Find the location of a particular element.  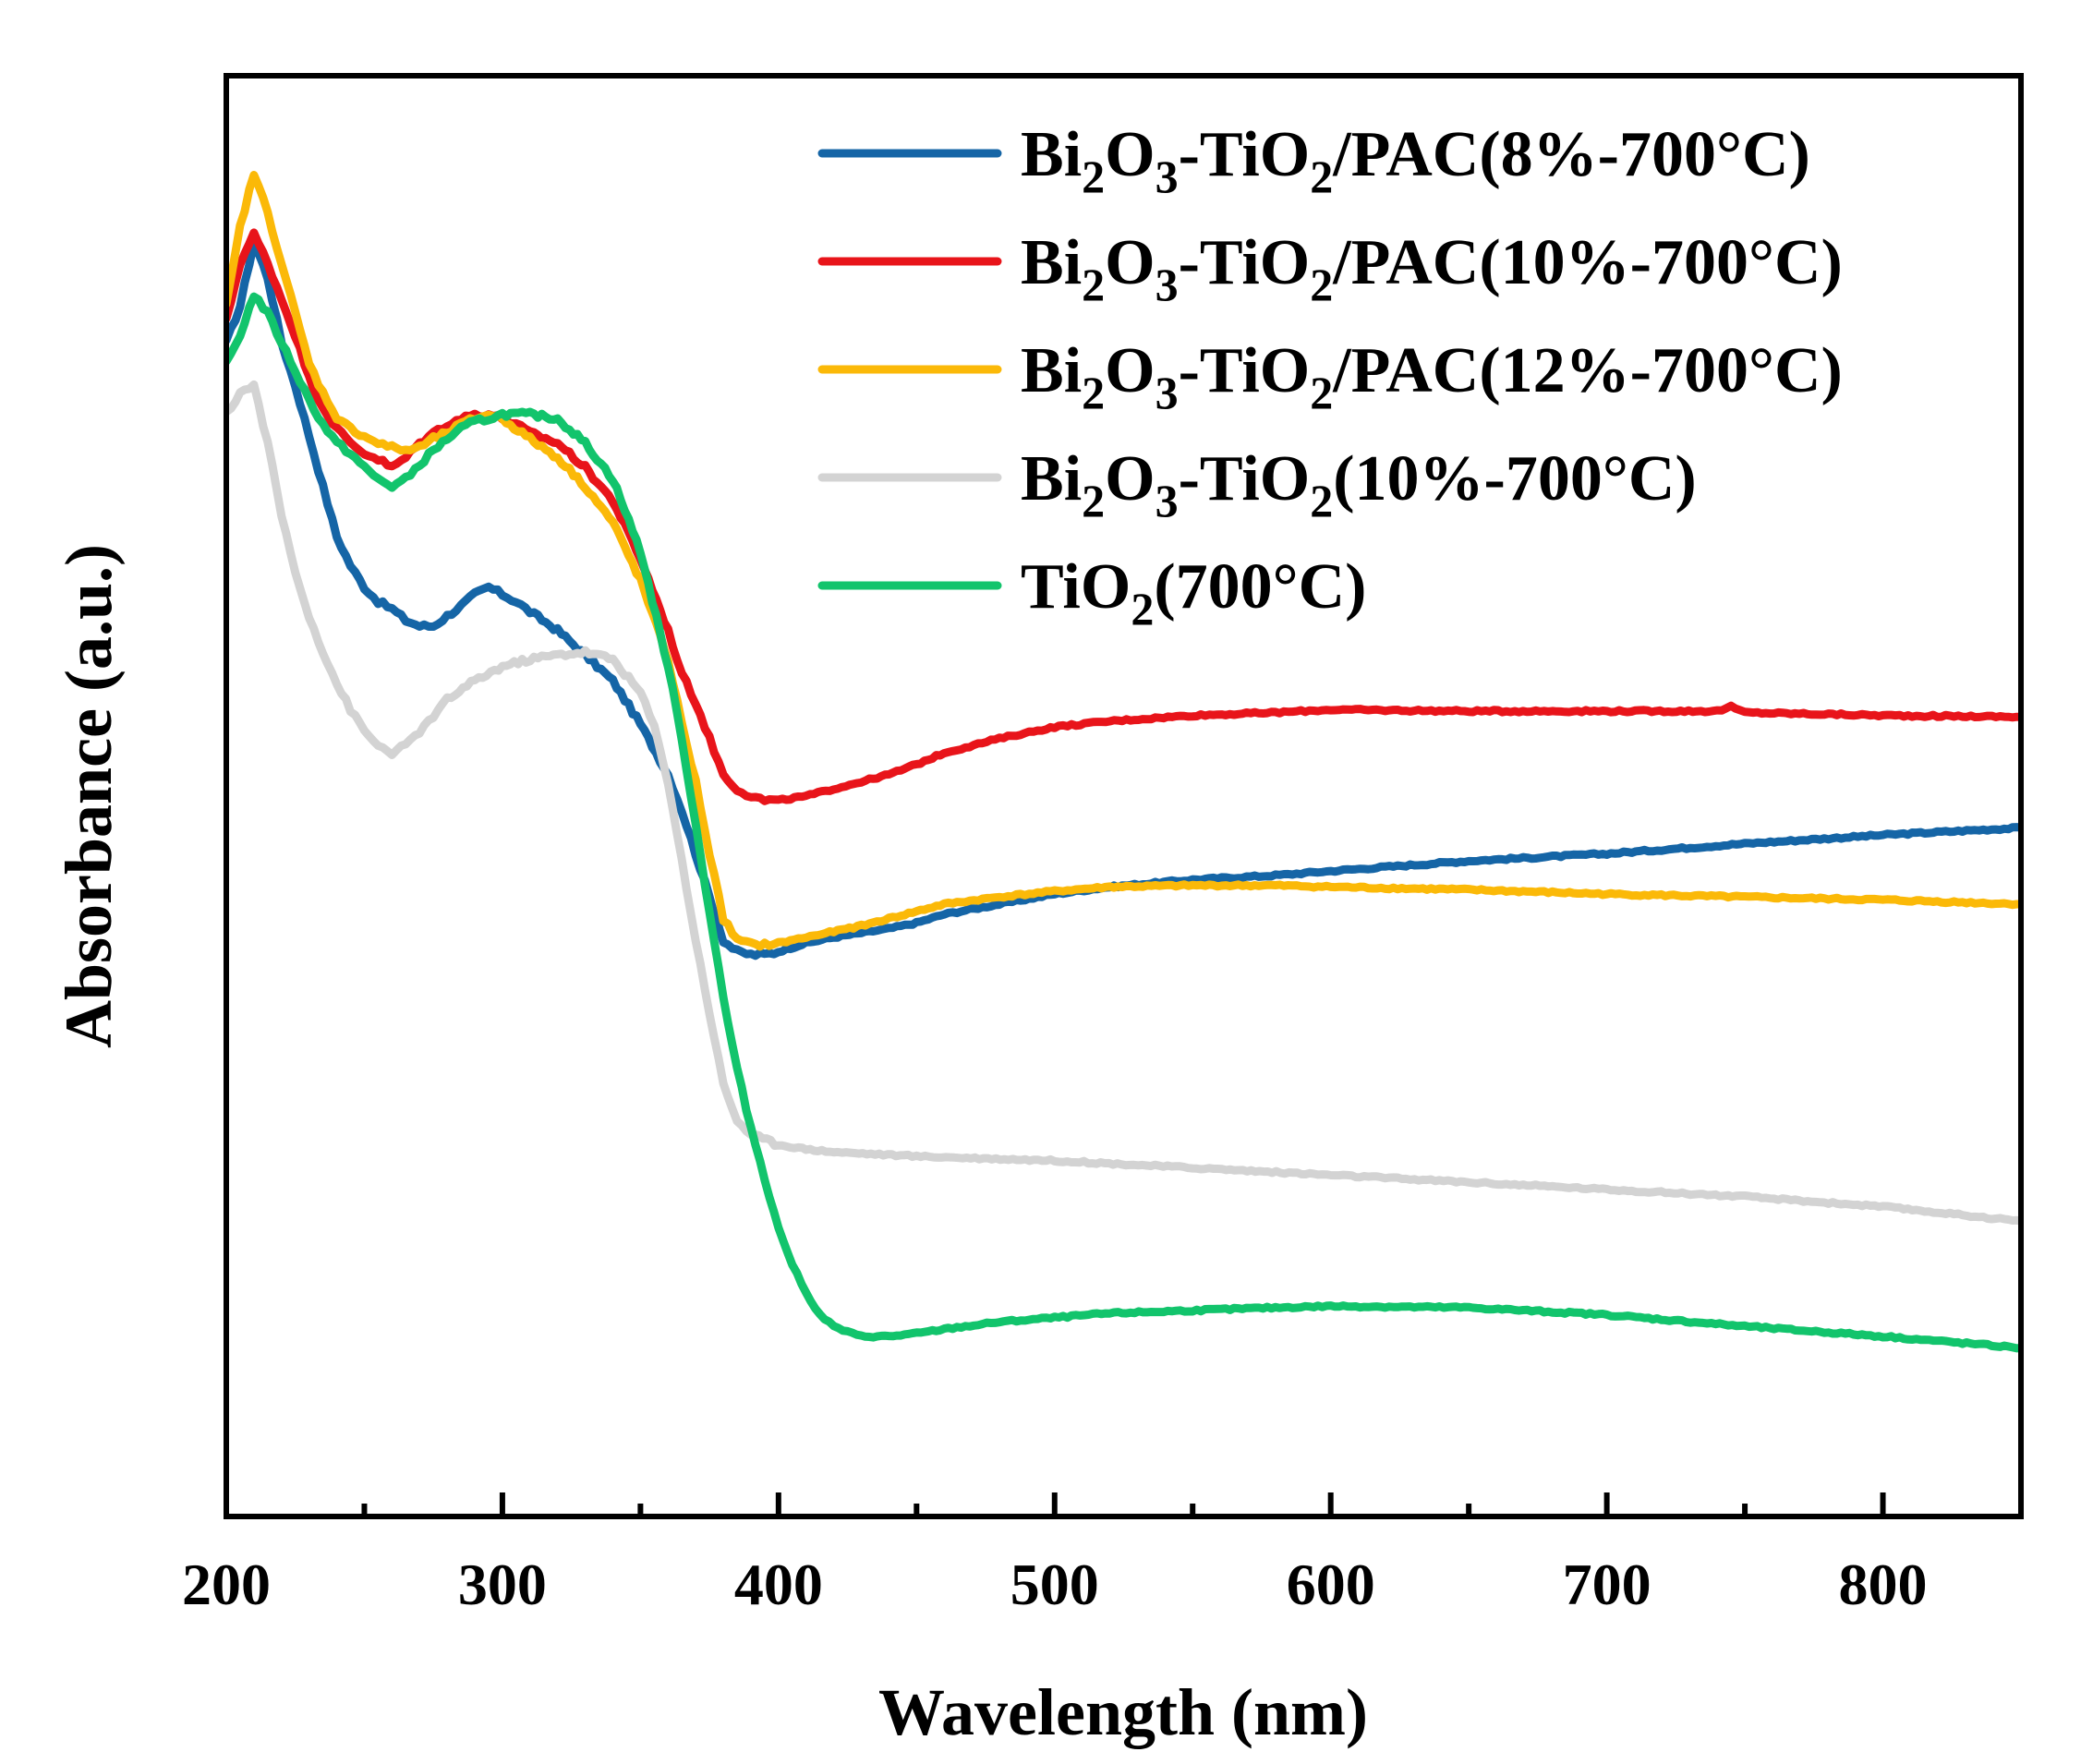

legend-text-part: (10%-700°C) is located at coordinates (1514, 479).